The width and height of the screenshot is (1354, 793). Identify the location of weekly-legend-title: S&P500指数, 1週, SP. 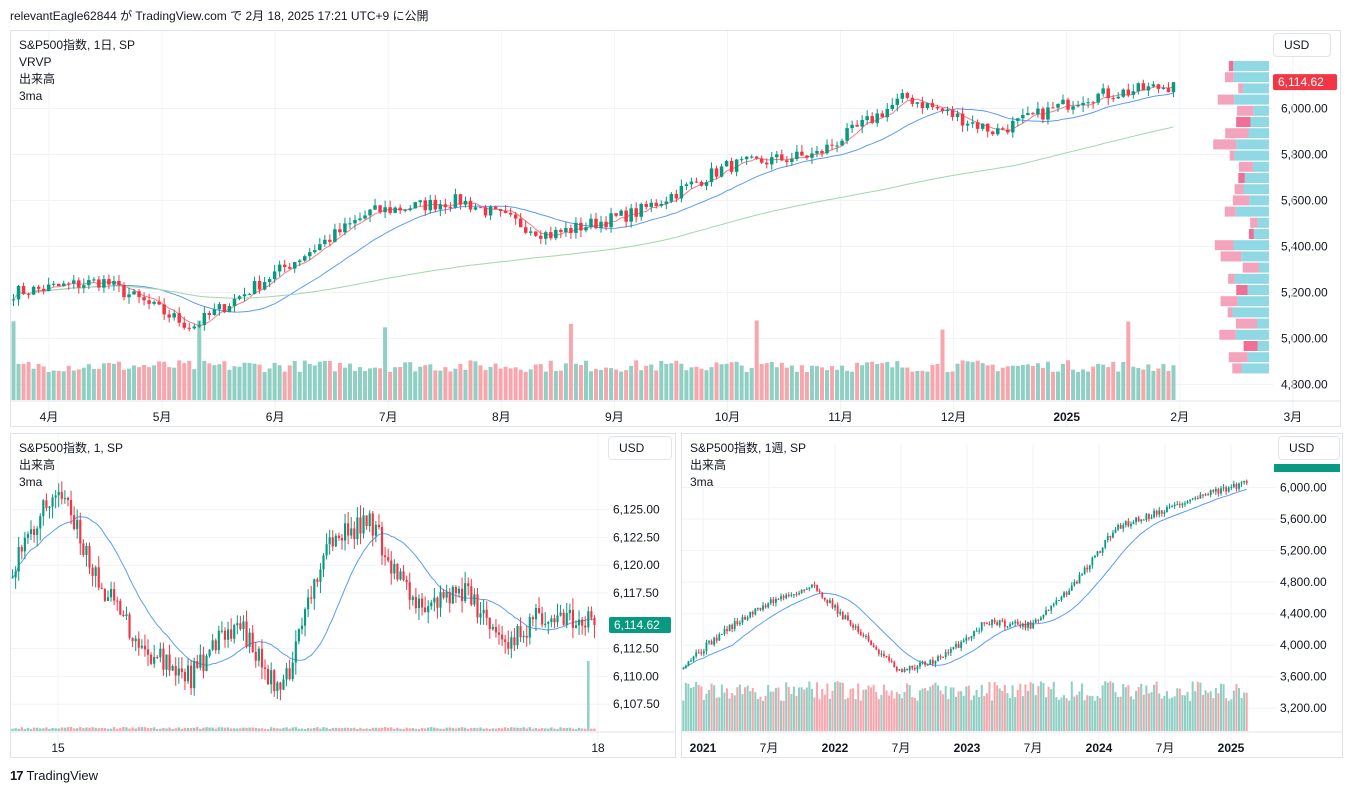
(748, 448).